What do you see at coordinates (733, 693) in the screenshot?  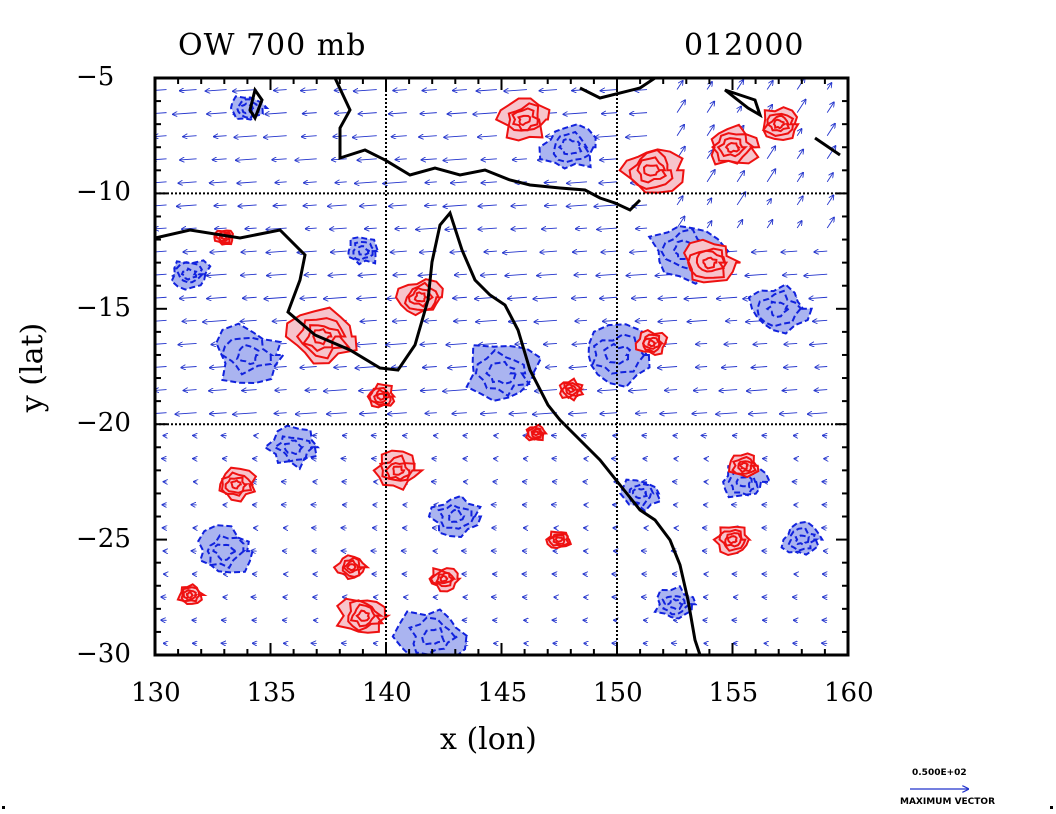 I see `x-tick-label: 155` at bounding box center [733, 693].